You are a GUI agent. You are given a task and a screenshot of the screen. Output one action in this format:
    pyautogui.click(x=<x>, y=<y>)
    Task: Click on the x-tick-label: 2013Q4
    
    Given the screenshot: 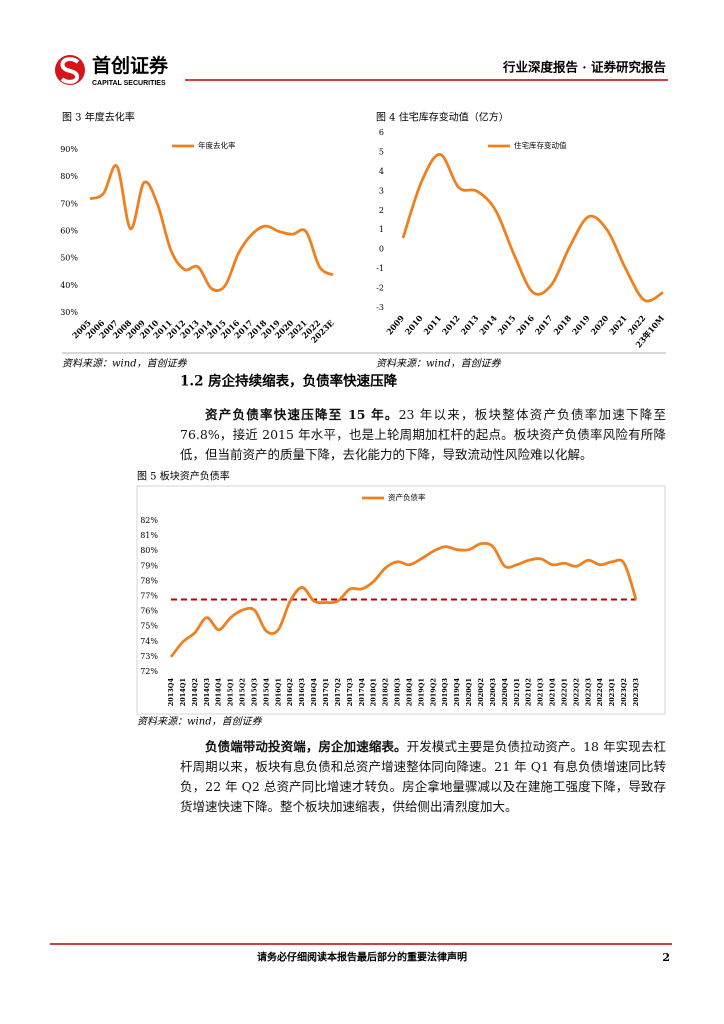 What is the action you would take?
    pyautogui.click(x=171, y=692)
    